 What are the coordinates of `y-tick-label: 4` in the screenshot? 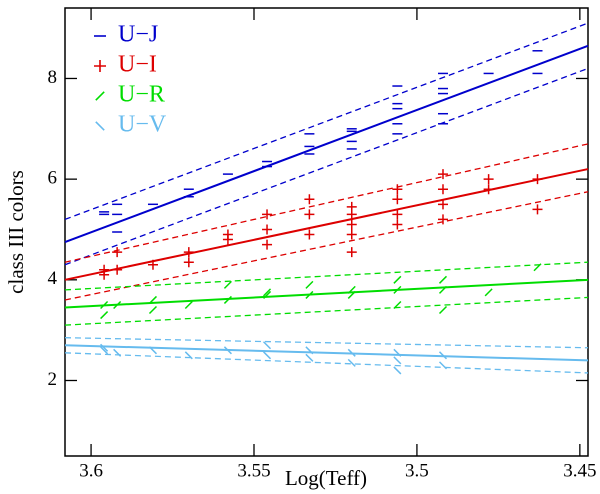 It's located at (53, 278).